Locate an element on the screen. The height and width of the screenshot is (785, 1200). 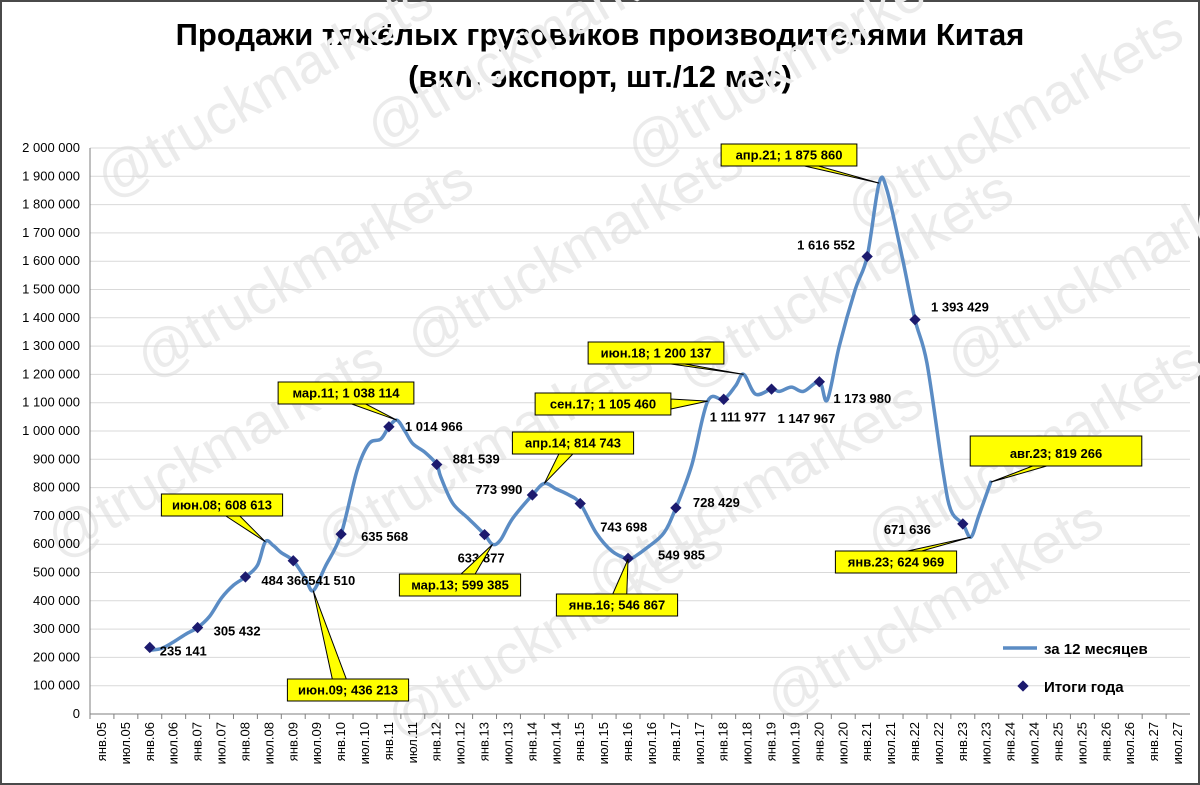
x-tick-label: янв.24 is located at coordinates (1010, 741).